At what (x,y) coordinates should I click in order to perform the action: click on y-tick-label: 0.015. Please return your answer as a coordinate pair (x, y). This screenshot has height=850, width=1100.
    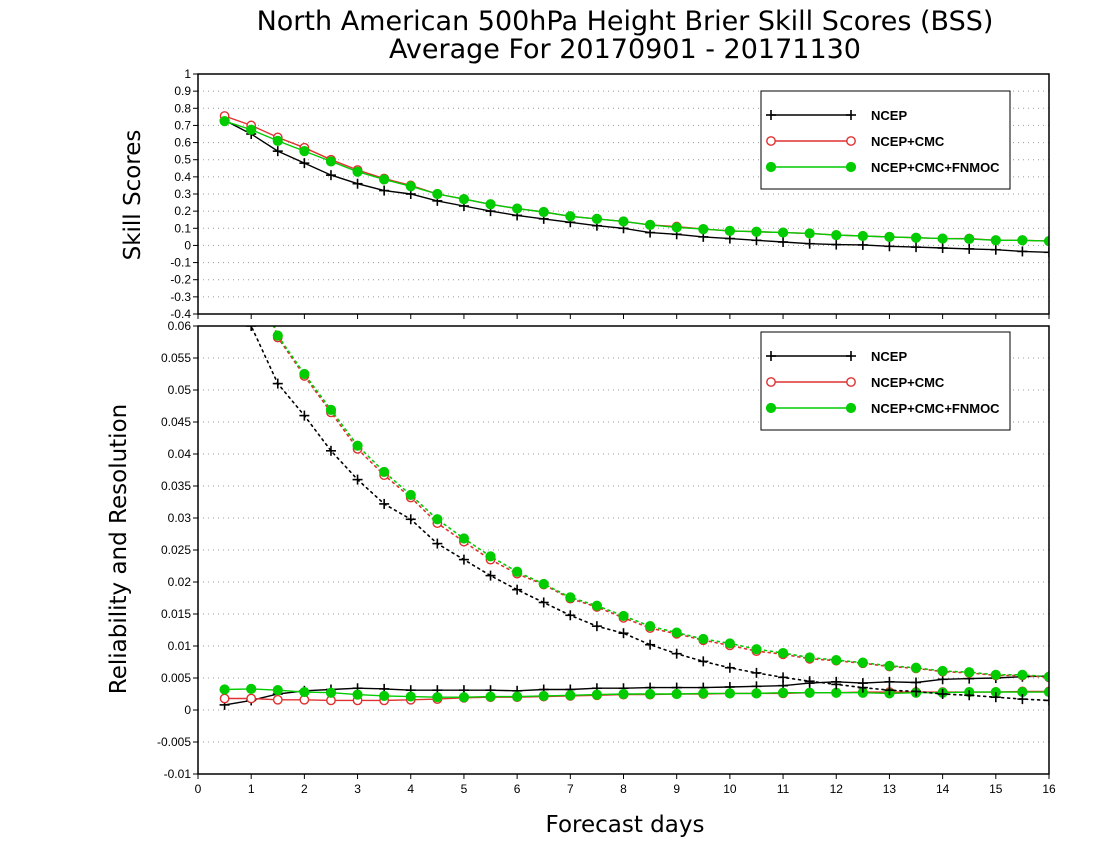
    Looking at the image, I should click on (176, 614).